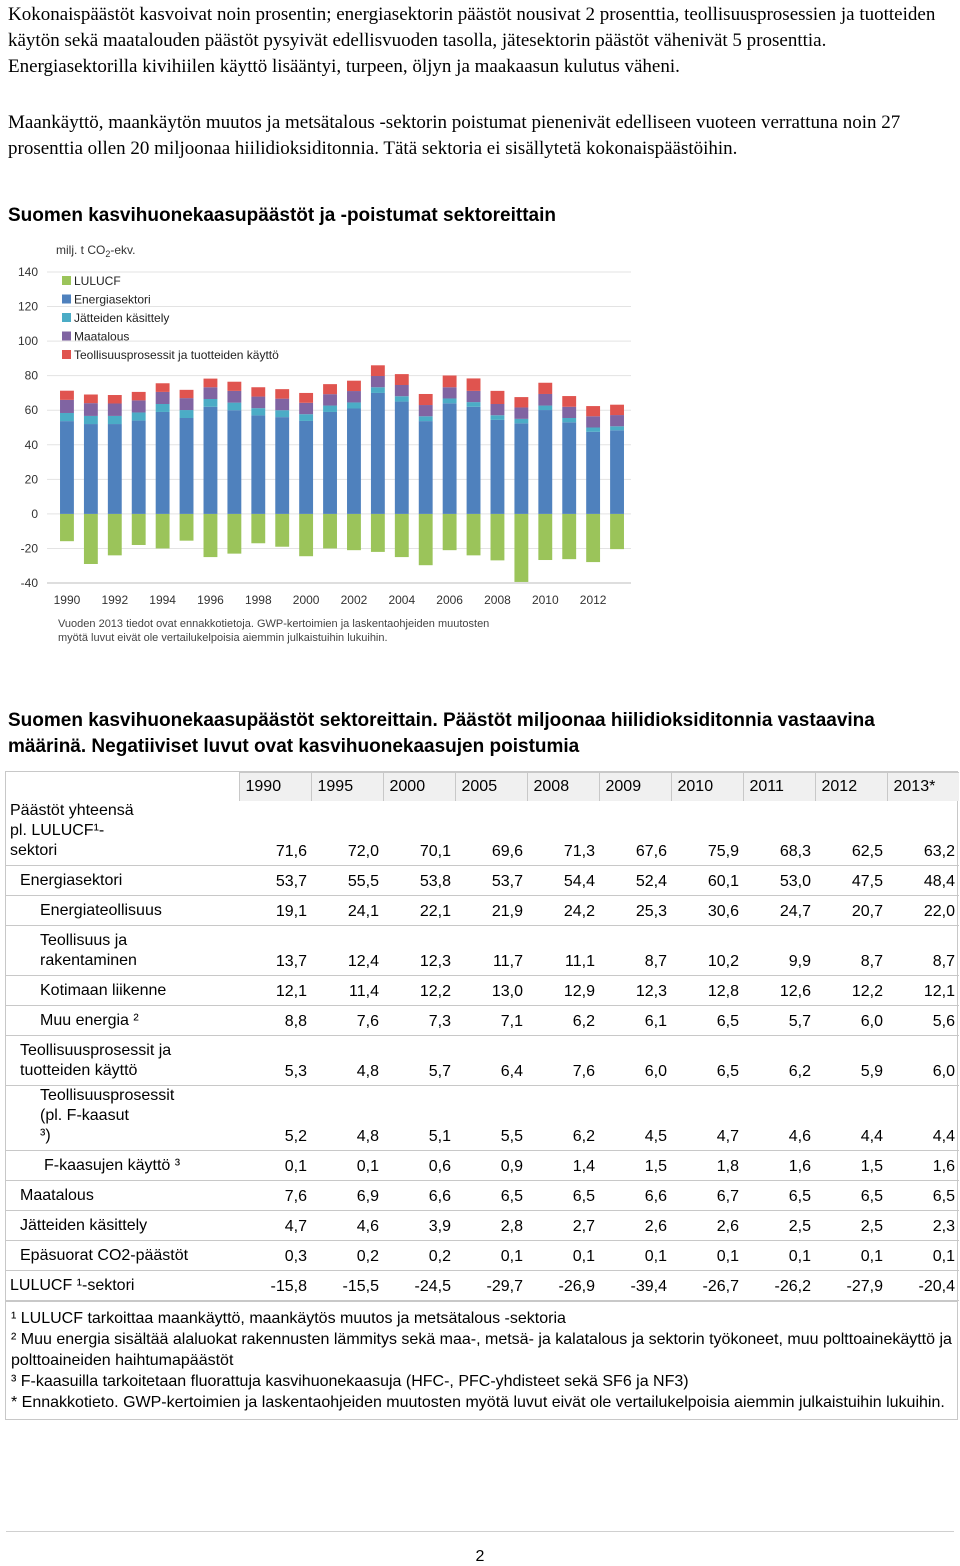 This screenshot has width=960, height=1566. Describe the element at coordinates (419, 1255) in the screenshot. I see `table-cell: 0,2` at that location.